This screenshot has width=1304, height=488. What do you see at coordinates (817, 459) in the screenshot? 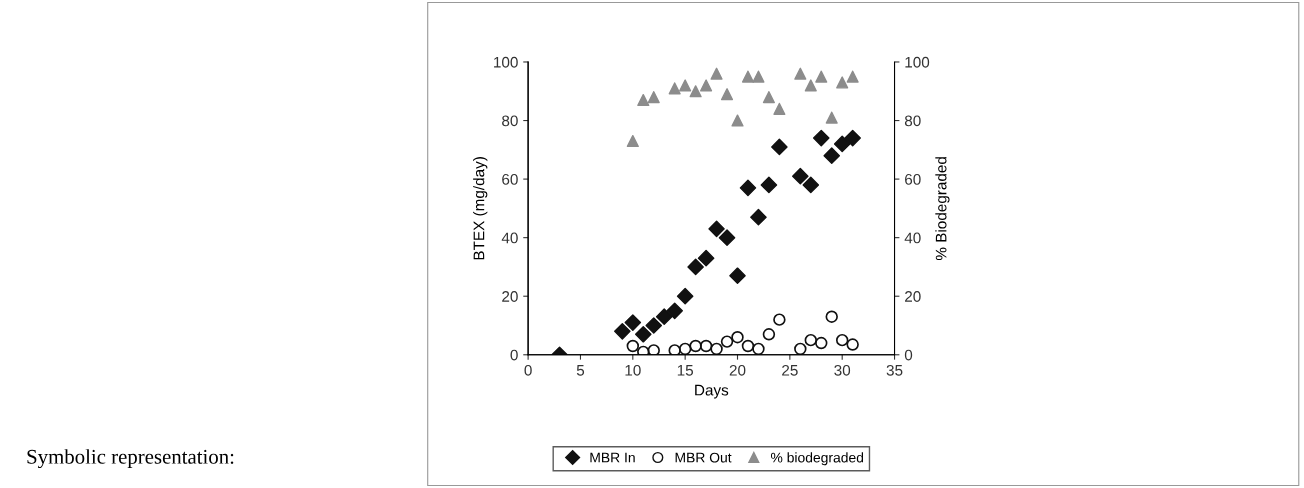
I see `legend-label: % biodegraded` at bounding box center [817, 459].